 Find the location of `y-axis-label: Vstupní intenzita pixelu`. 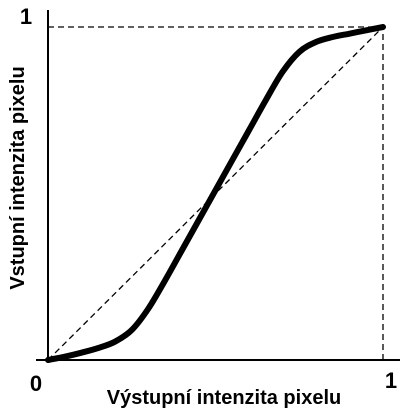

y-axis-label: Vstupní intenzita pixelu is located at coordinates (18, 177).